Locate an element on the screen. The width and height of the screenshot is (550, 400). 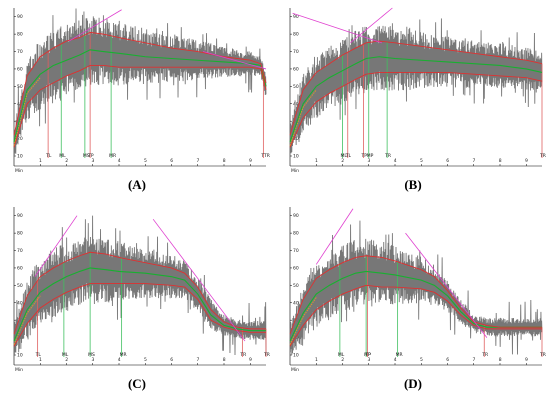
caption-b: (B) is located at coordinates (413, 184).